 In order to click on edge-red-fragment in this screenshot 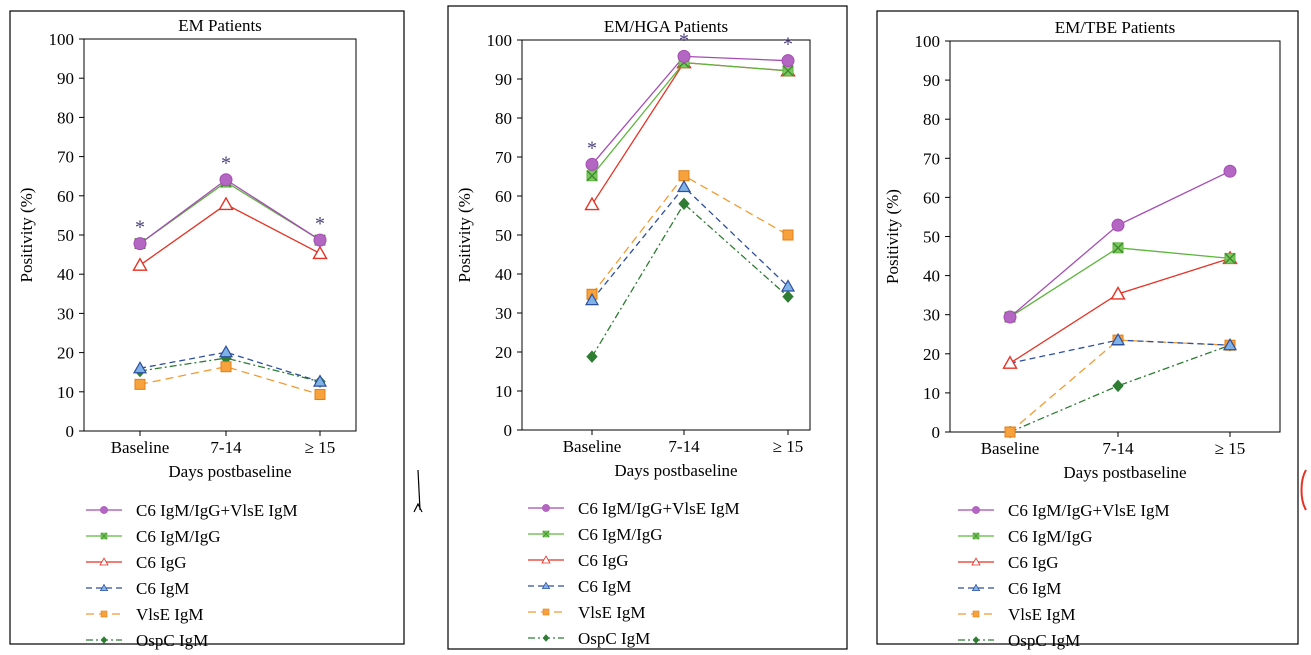, I will do `click(1303, 490)`.